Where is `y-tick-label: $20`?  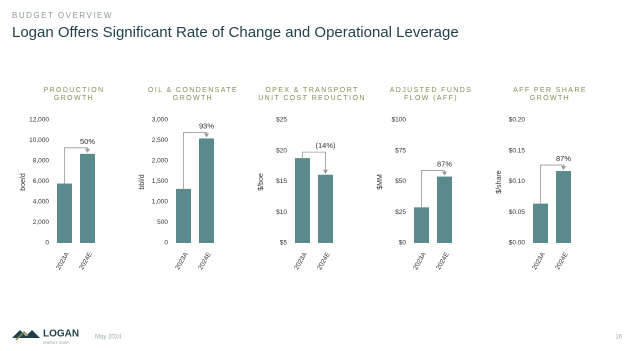 y-tick-label: $20 is located at coordinates (281, 150).